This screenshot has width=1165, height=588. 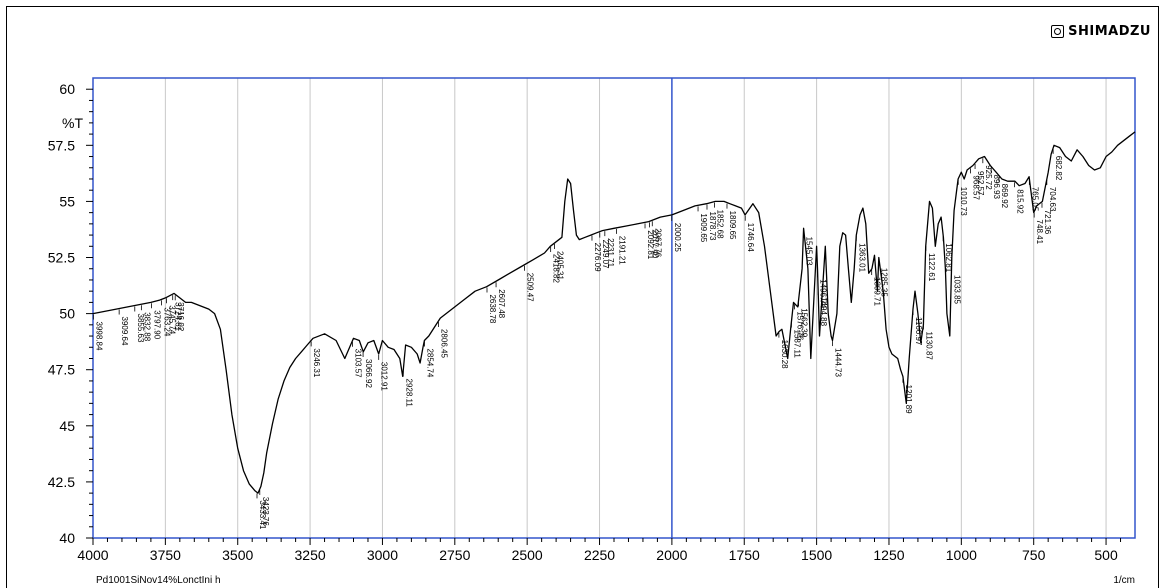 What do you see at coordinates (838, 362) in the screenshot?
I see `peak-label: 1444.73` at bounding box center [838, 362].